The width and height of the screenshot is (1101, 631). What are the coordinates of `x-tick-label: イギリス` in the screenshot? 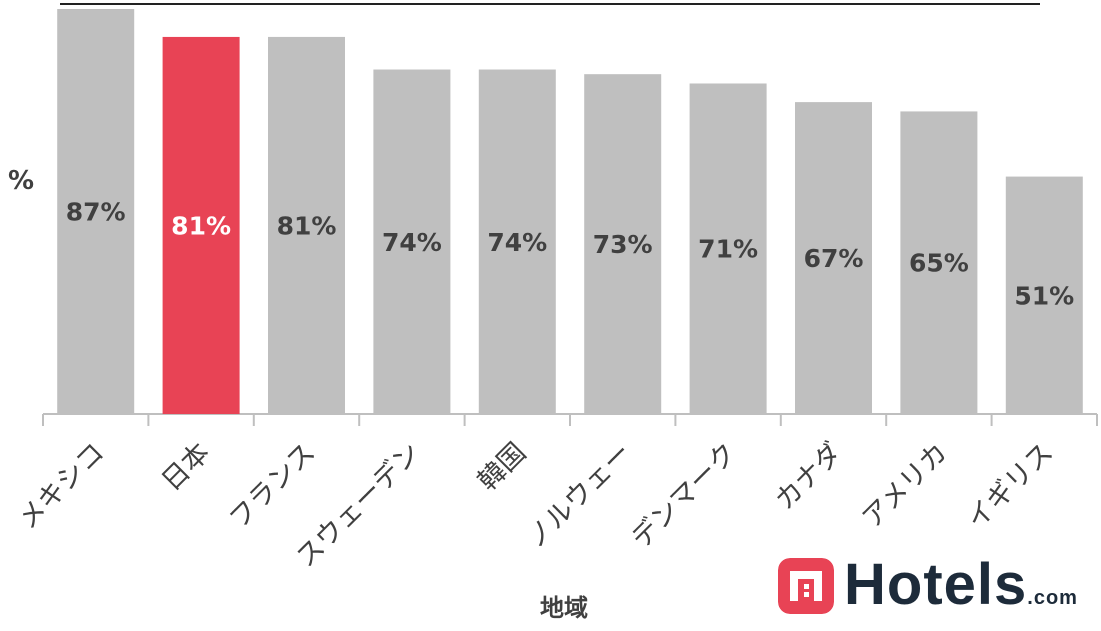 It's located at (1010, 486).